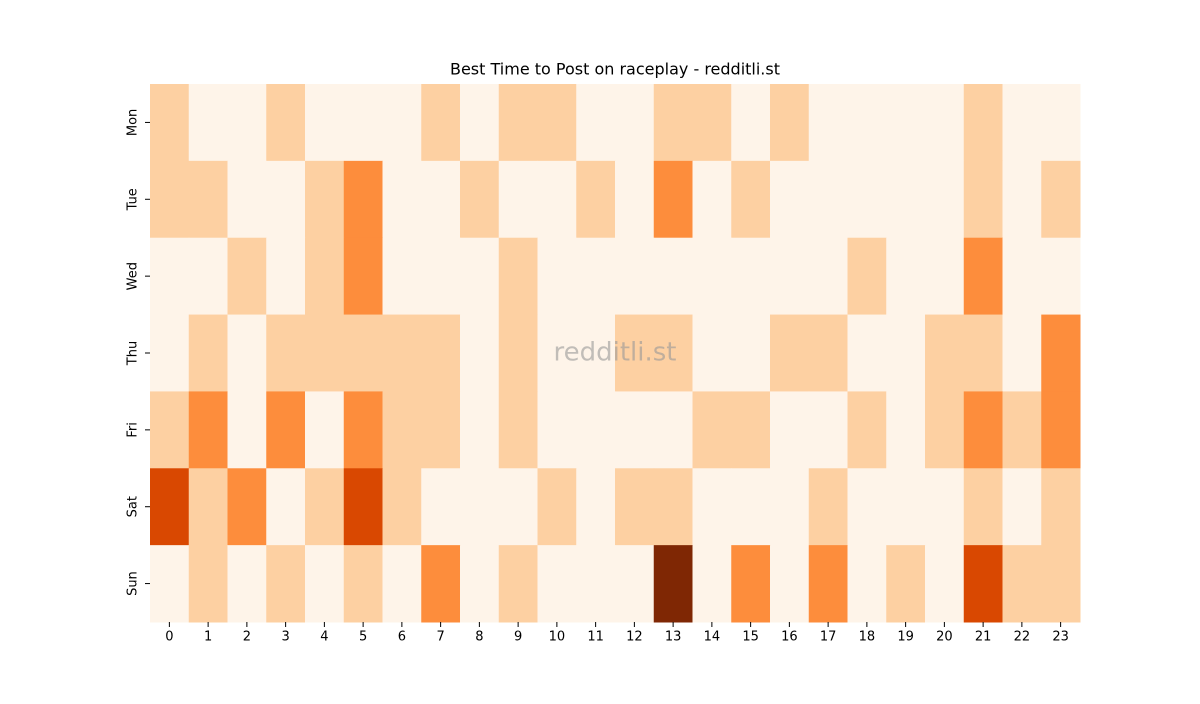  What do you see at coordinates (440, 637) in the screenshot?
I see `x-tick-label: 7` at bounding box center [440, 637].